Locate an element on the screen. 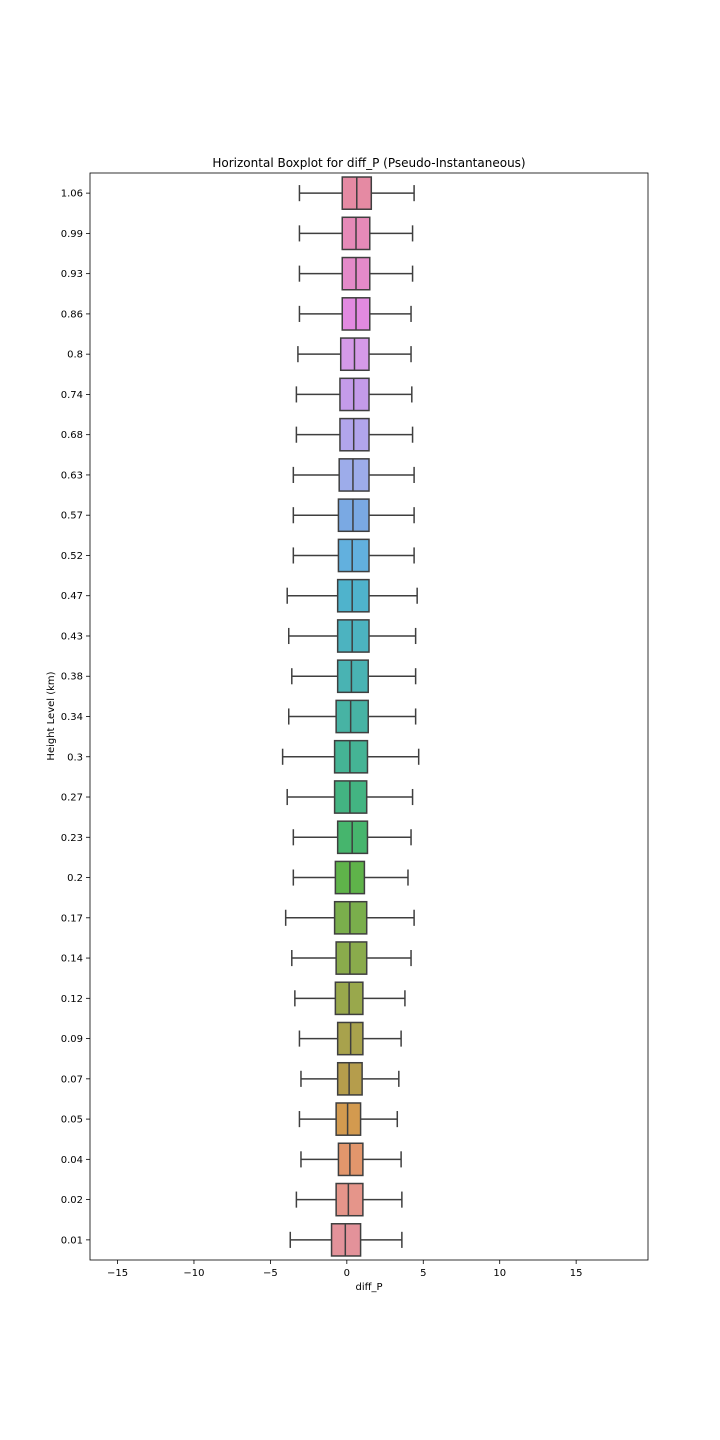 This screenshot has width=720, height=1440. box-0.12 is located at coordinates (350, 998).